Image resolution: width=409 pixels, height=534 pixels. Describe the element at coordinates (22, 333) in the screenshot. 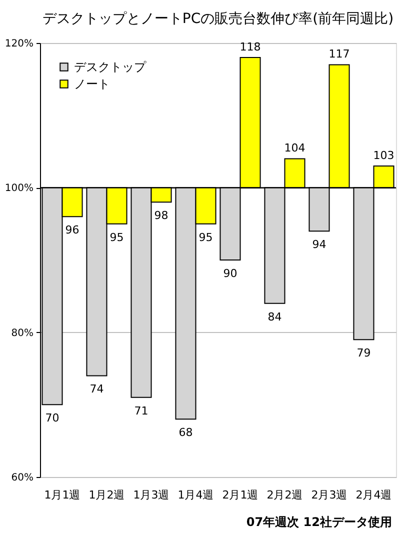

I see `y-tick-label: 80%` at that location.